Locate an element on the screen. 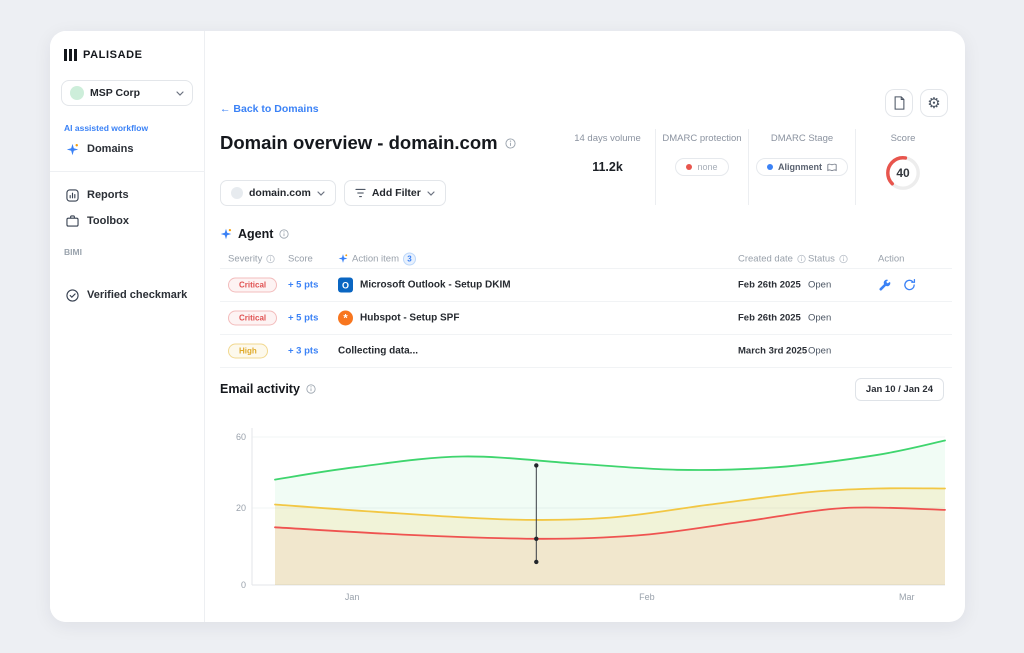 Image resolution: width=1024 pixels, height=653 pixels. score-gauge-arc is located at coordinates (903, 173).